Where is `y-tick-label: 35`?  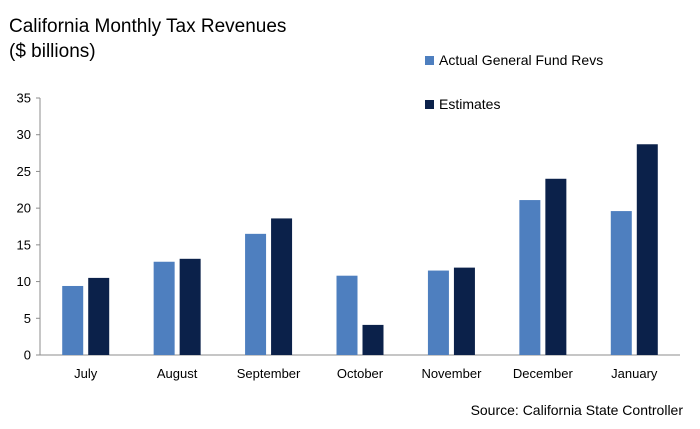
y-tick-label: 35 is located at coordinates (24, 98).